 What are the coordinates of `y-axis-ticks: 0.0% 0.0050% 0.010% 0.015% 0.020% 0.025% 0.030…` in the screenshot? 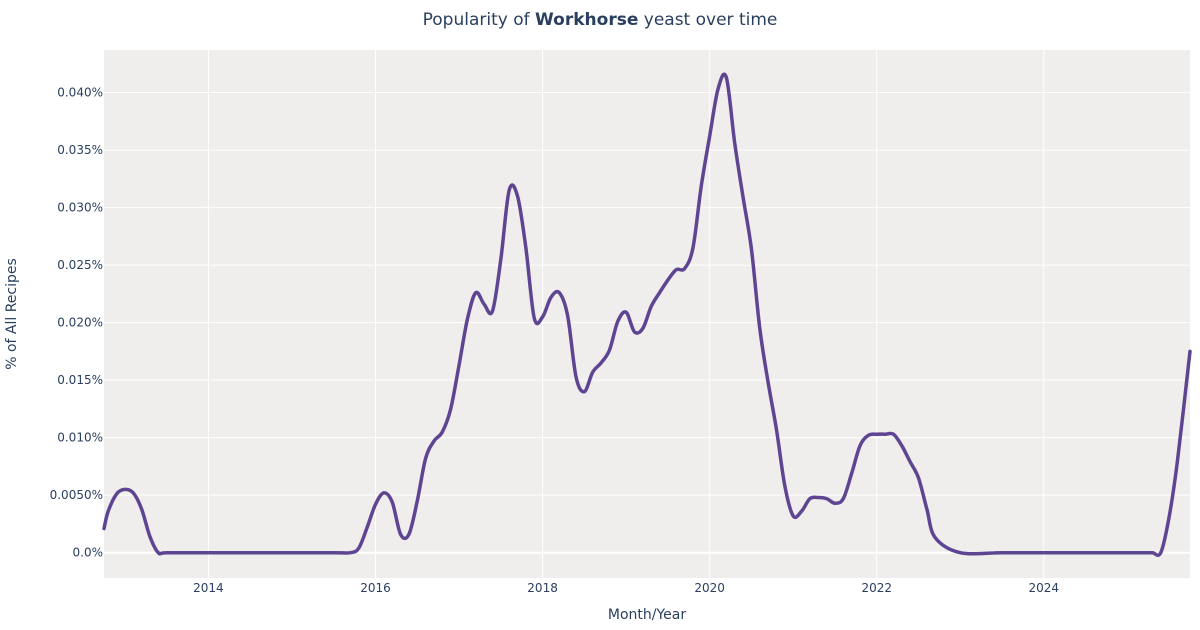 It's located at (76, 323).